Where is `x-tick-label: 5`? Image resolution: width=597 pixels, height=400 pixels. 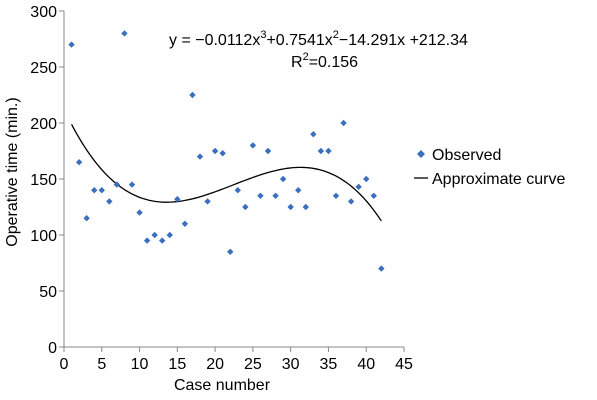 x-tick-label: 5 is located at coordinates (101, 364).